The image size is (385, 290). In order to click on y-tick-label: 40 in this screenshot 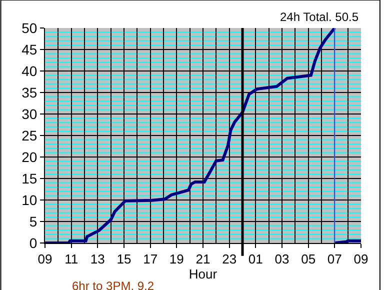, I will do `click(30, 70)`.